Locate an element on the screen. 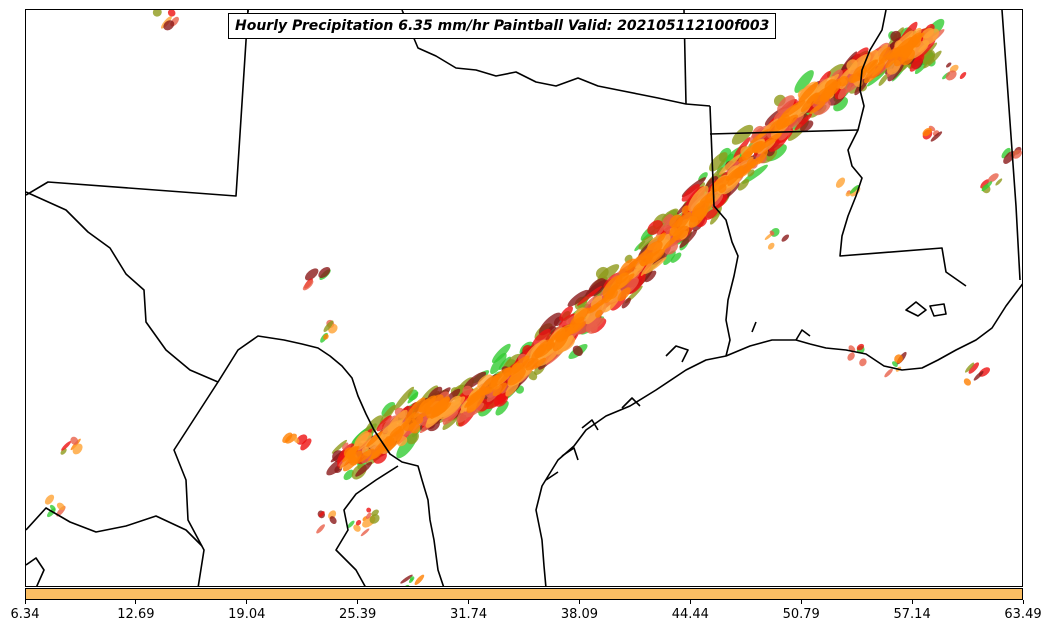  texas-panhandle-west-border is located at coordinates (137, 103).